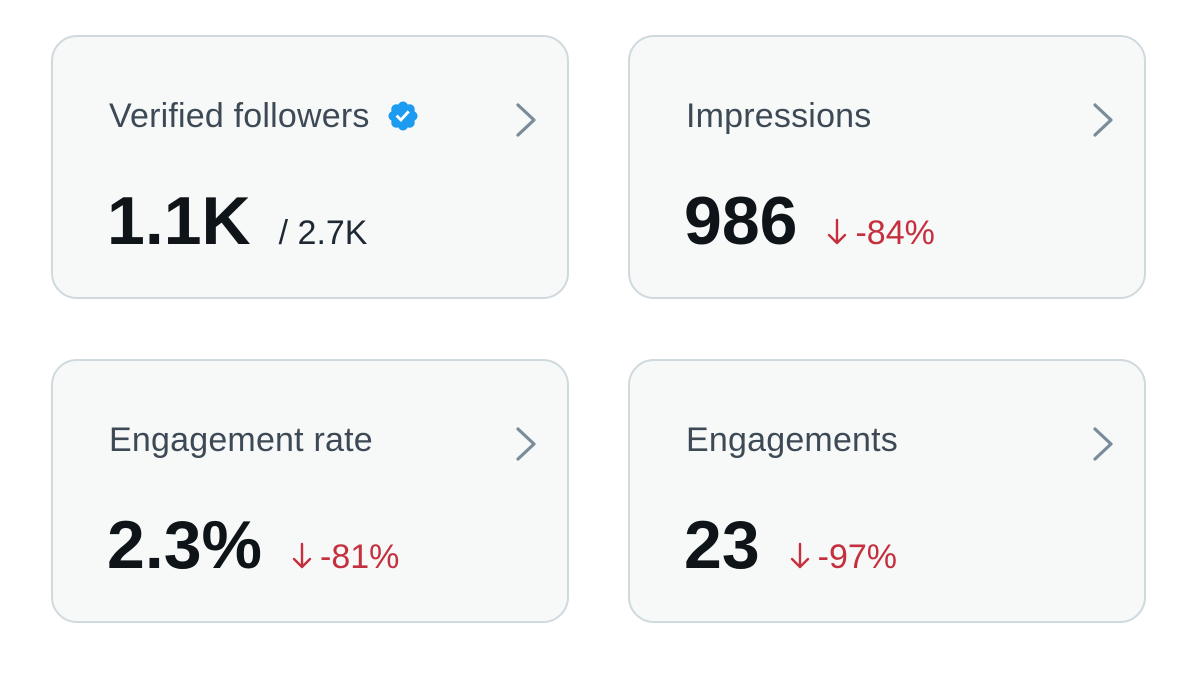  What do you see at coordinates (179, 221) in the screenshot?
I see `verified-followers-value: 1.1K` at bounding box center [179, 221].